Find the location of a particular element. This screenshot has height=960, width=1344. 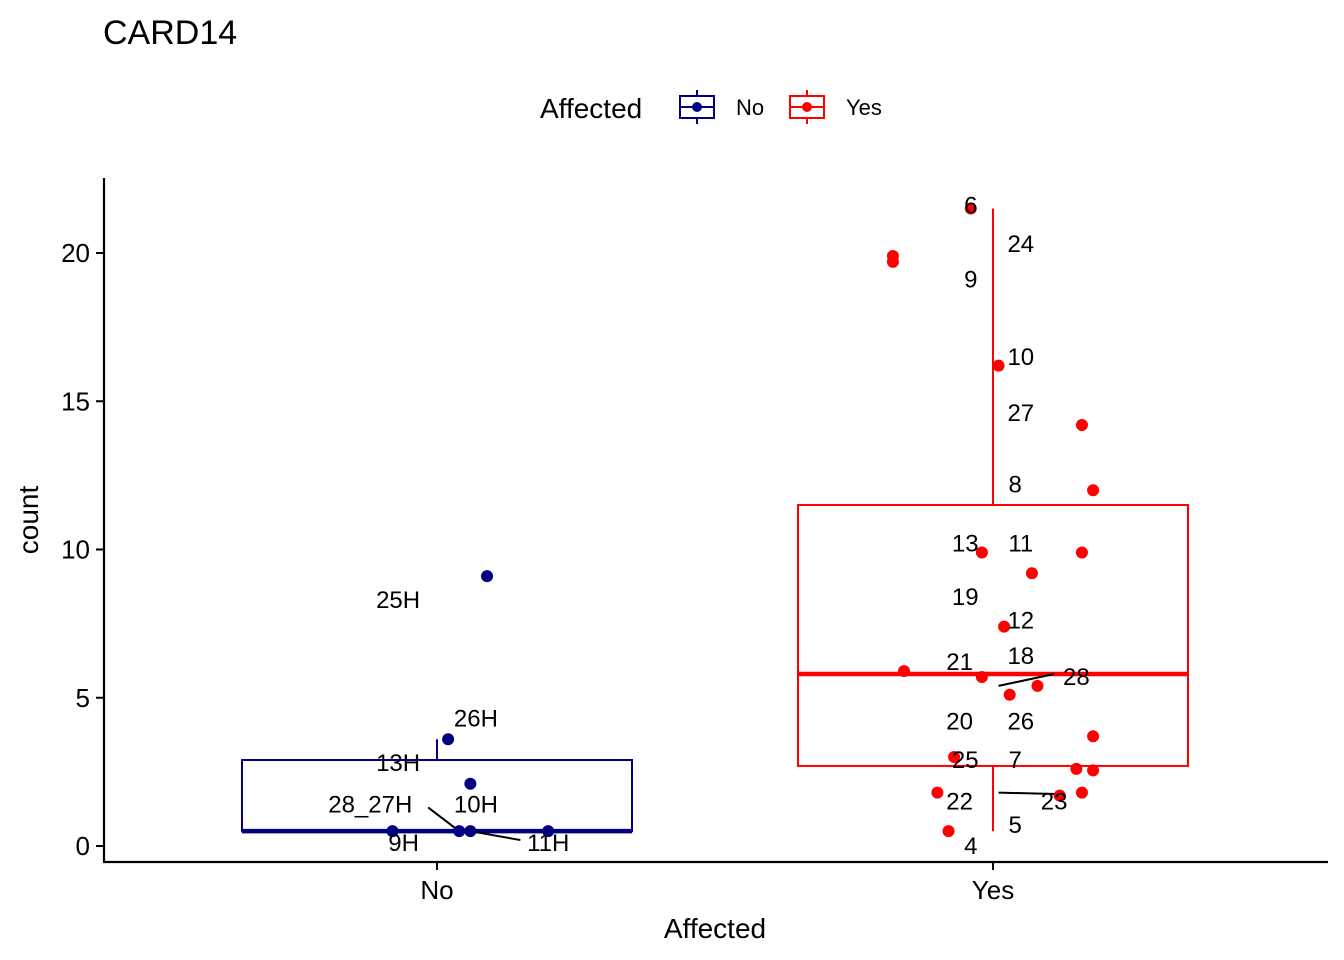

point-label: 11H is located at coordinates (548, 843).